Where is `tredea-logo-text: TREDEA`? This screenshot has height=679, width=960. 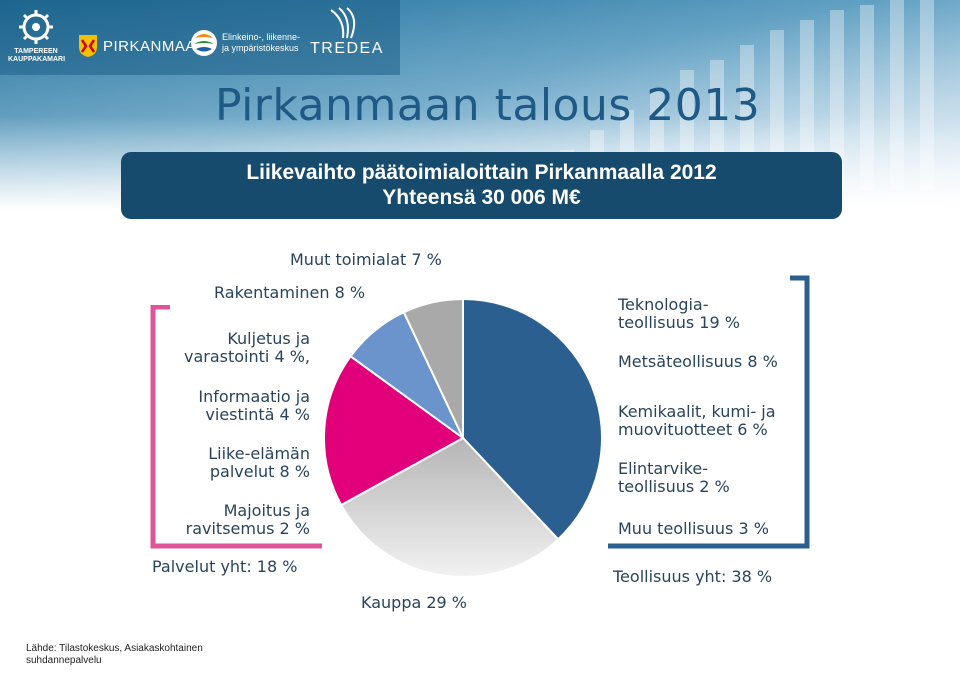 tredea-logo-text: TREDEA is located at coordinates (347, 48).